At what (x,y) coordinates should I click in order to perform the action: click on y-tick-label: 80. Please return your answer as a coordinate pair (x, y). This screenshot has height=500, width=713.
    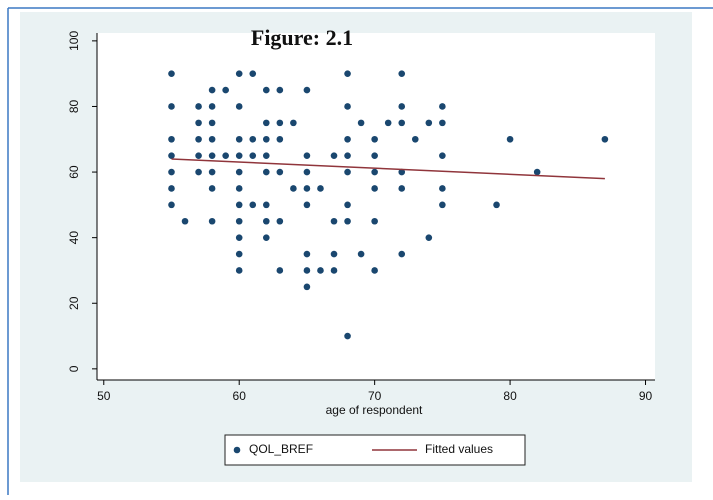
    Looking at the image, I should click on (74, 106).